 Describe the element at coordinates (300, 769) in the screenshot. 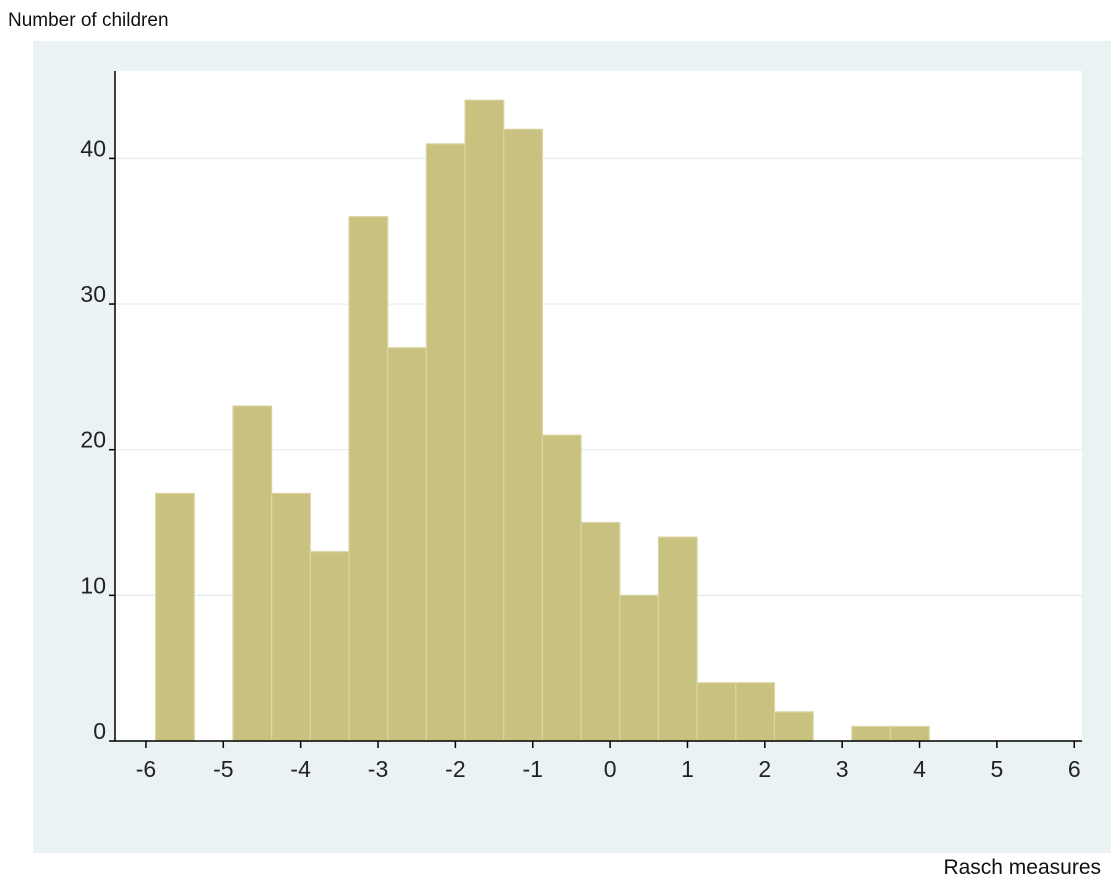

I see `x-tick-label: -4` at that location.